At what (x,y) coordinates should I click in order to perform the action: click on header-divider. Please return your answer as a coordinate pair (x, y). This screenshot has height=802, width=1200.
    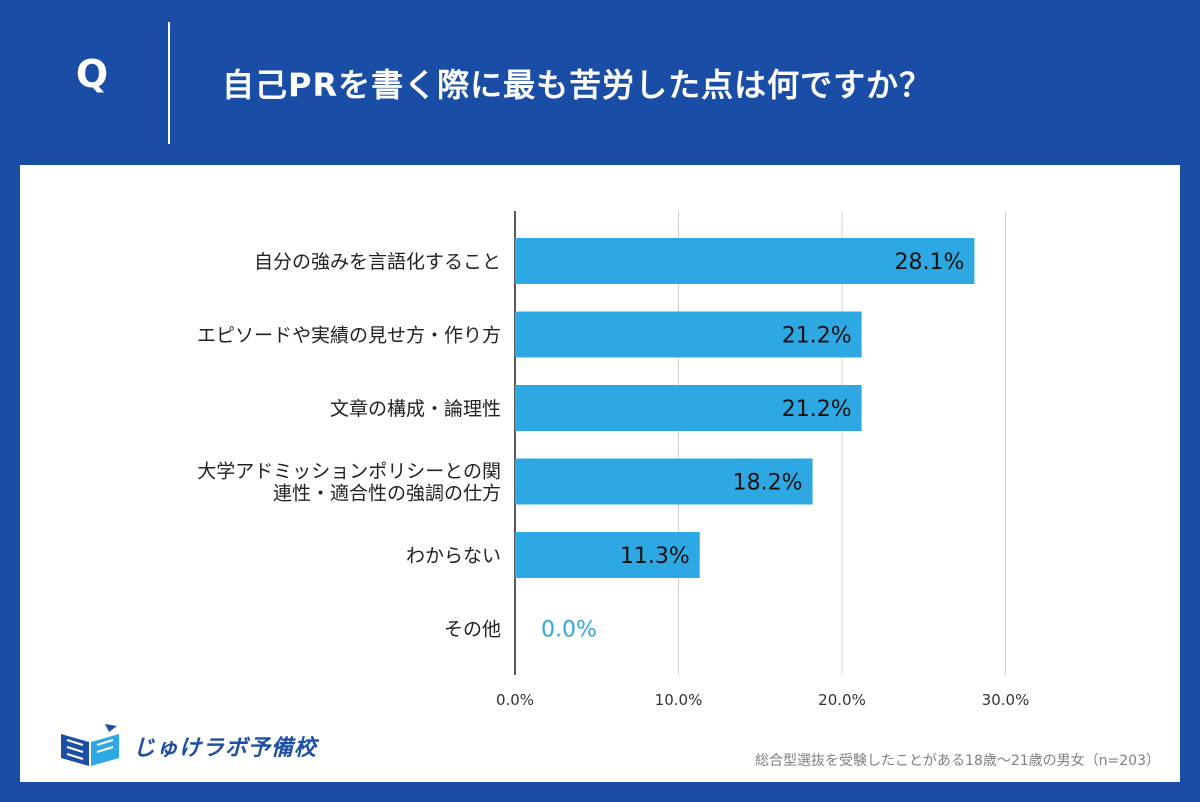
    Looking at the image, I should click on (169, 83).